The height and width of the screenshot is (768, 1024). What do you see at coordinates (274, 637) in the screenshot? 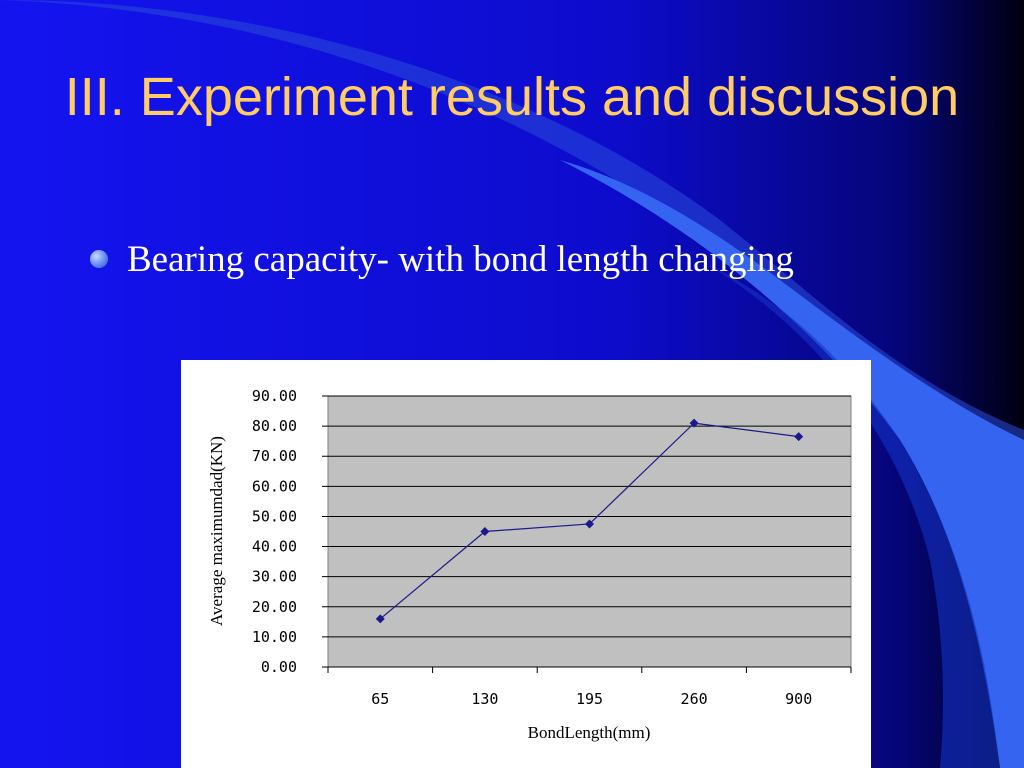
I see `y-tick-label: 10.00` at bounding box center [274, 637].